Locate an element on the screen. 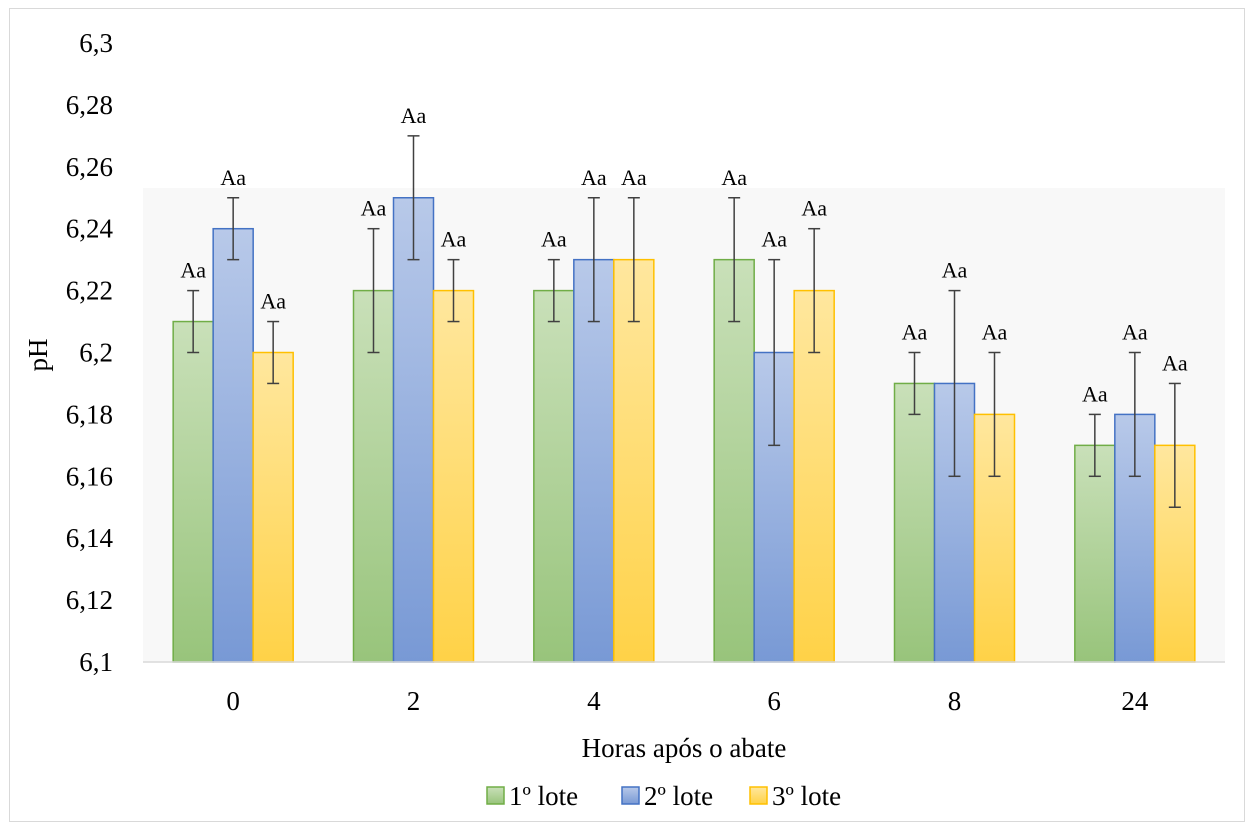  y-tick-label: 6,14 is located at coordinates (90, 538).